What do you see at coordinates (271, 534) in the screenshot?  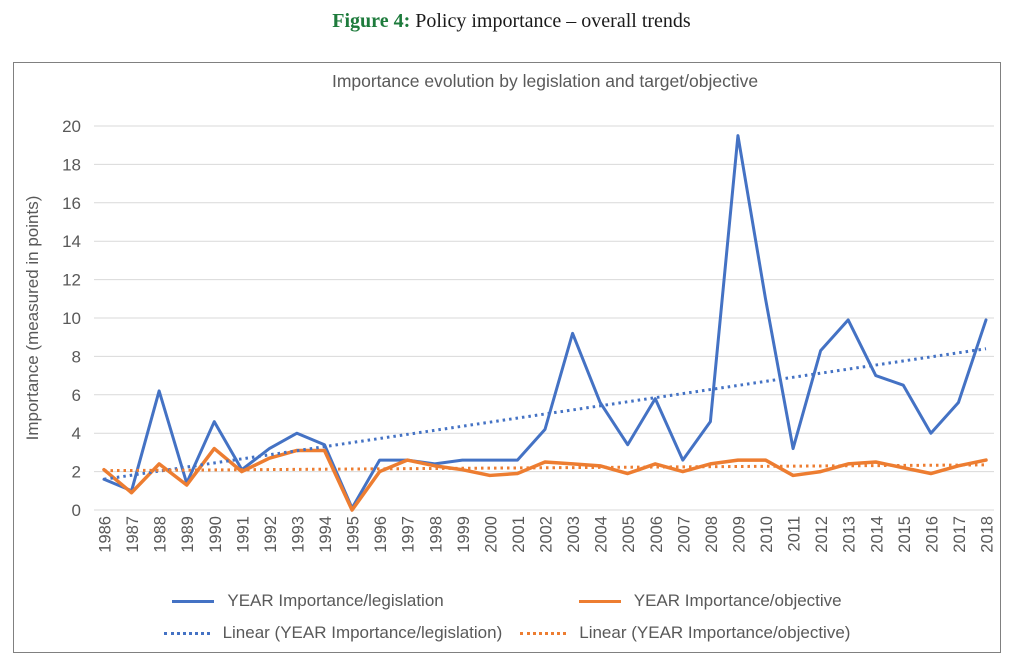 I see `x-tick-1992: 1992` at bounding box center [271, 534].